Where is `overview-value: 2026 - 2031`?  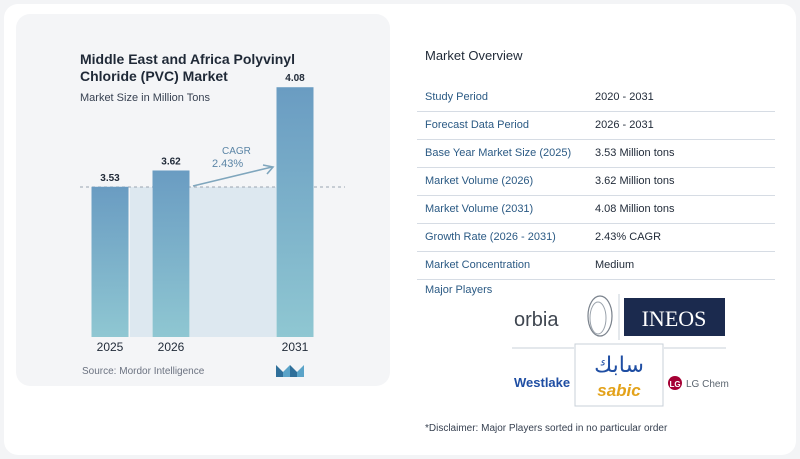
overview-value: 2026 - 2031 is located at coordinates (624, 125).